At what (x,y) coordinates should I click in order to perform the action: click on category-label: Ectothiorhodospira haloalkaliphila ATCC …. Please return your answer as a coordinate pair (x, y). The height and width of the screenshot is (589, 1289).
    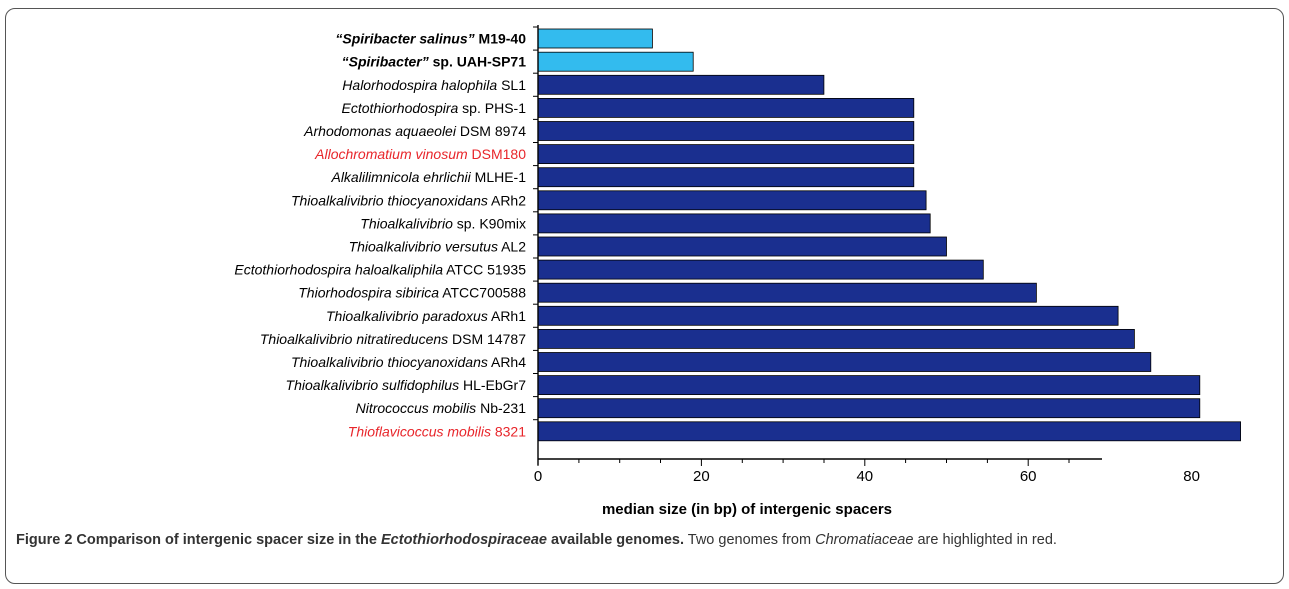
    Looking at the image, I should click on (380, 270).